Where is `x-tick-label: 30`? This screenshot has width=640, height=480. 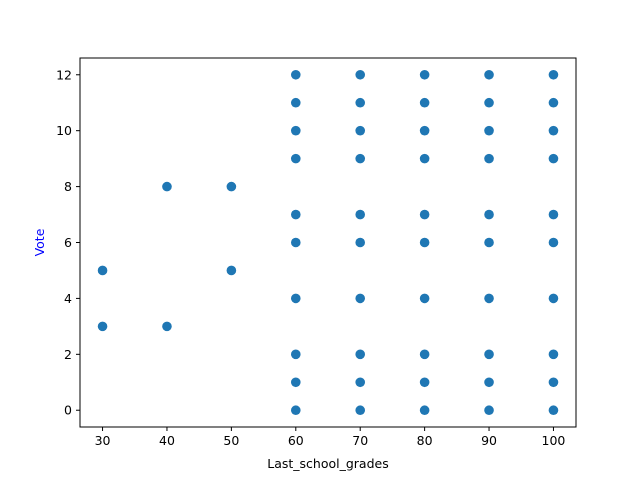
x-tick-label: 30 is located at coordinates (103, 440).